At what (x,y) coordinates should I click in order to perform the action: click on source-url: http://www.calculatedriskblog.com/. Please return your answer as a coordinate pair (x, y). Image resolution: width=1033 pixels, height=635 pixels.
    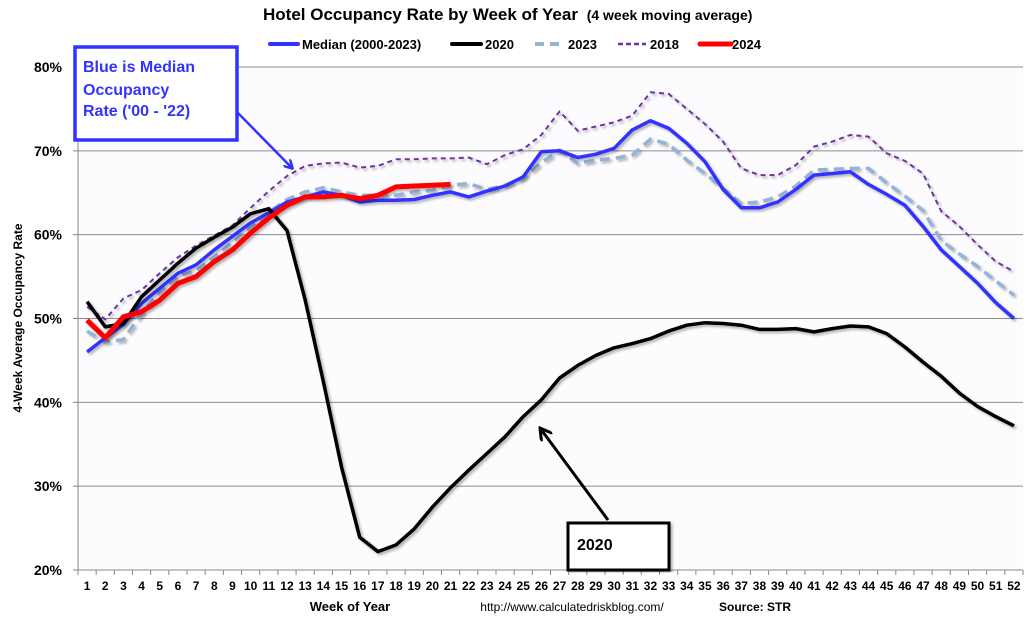
    Looking at the image, I should click on (572, 607).